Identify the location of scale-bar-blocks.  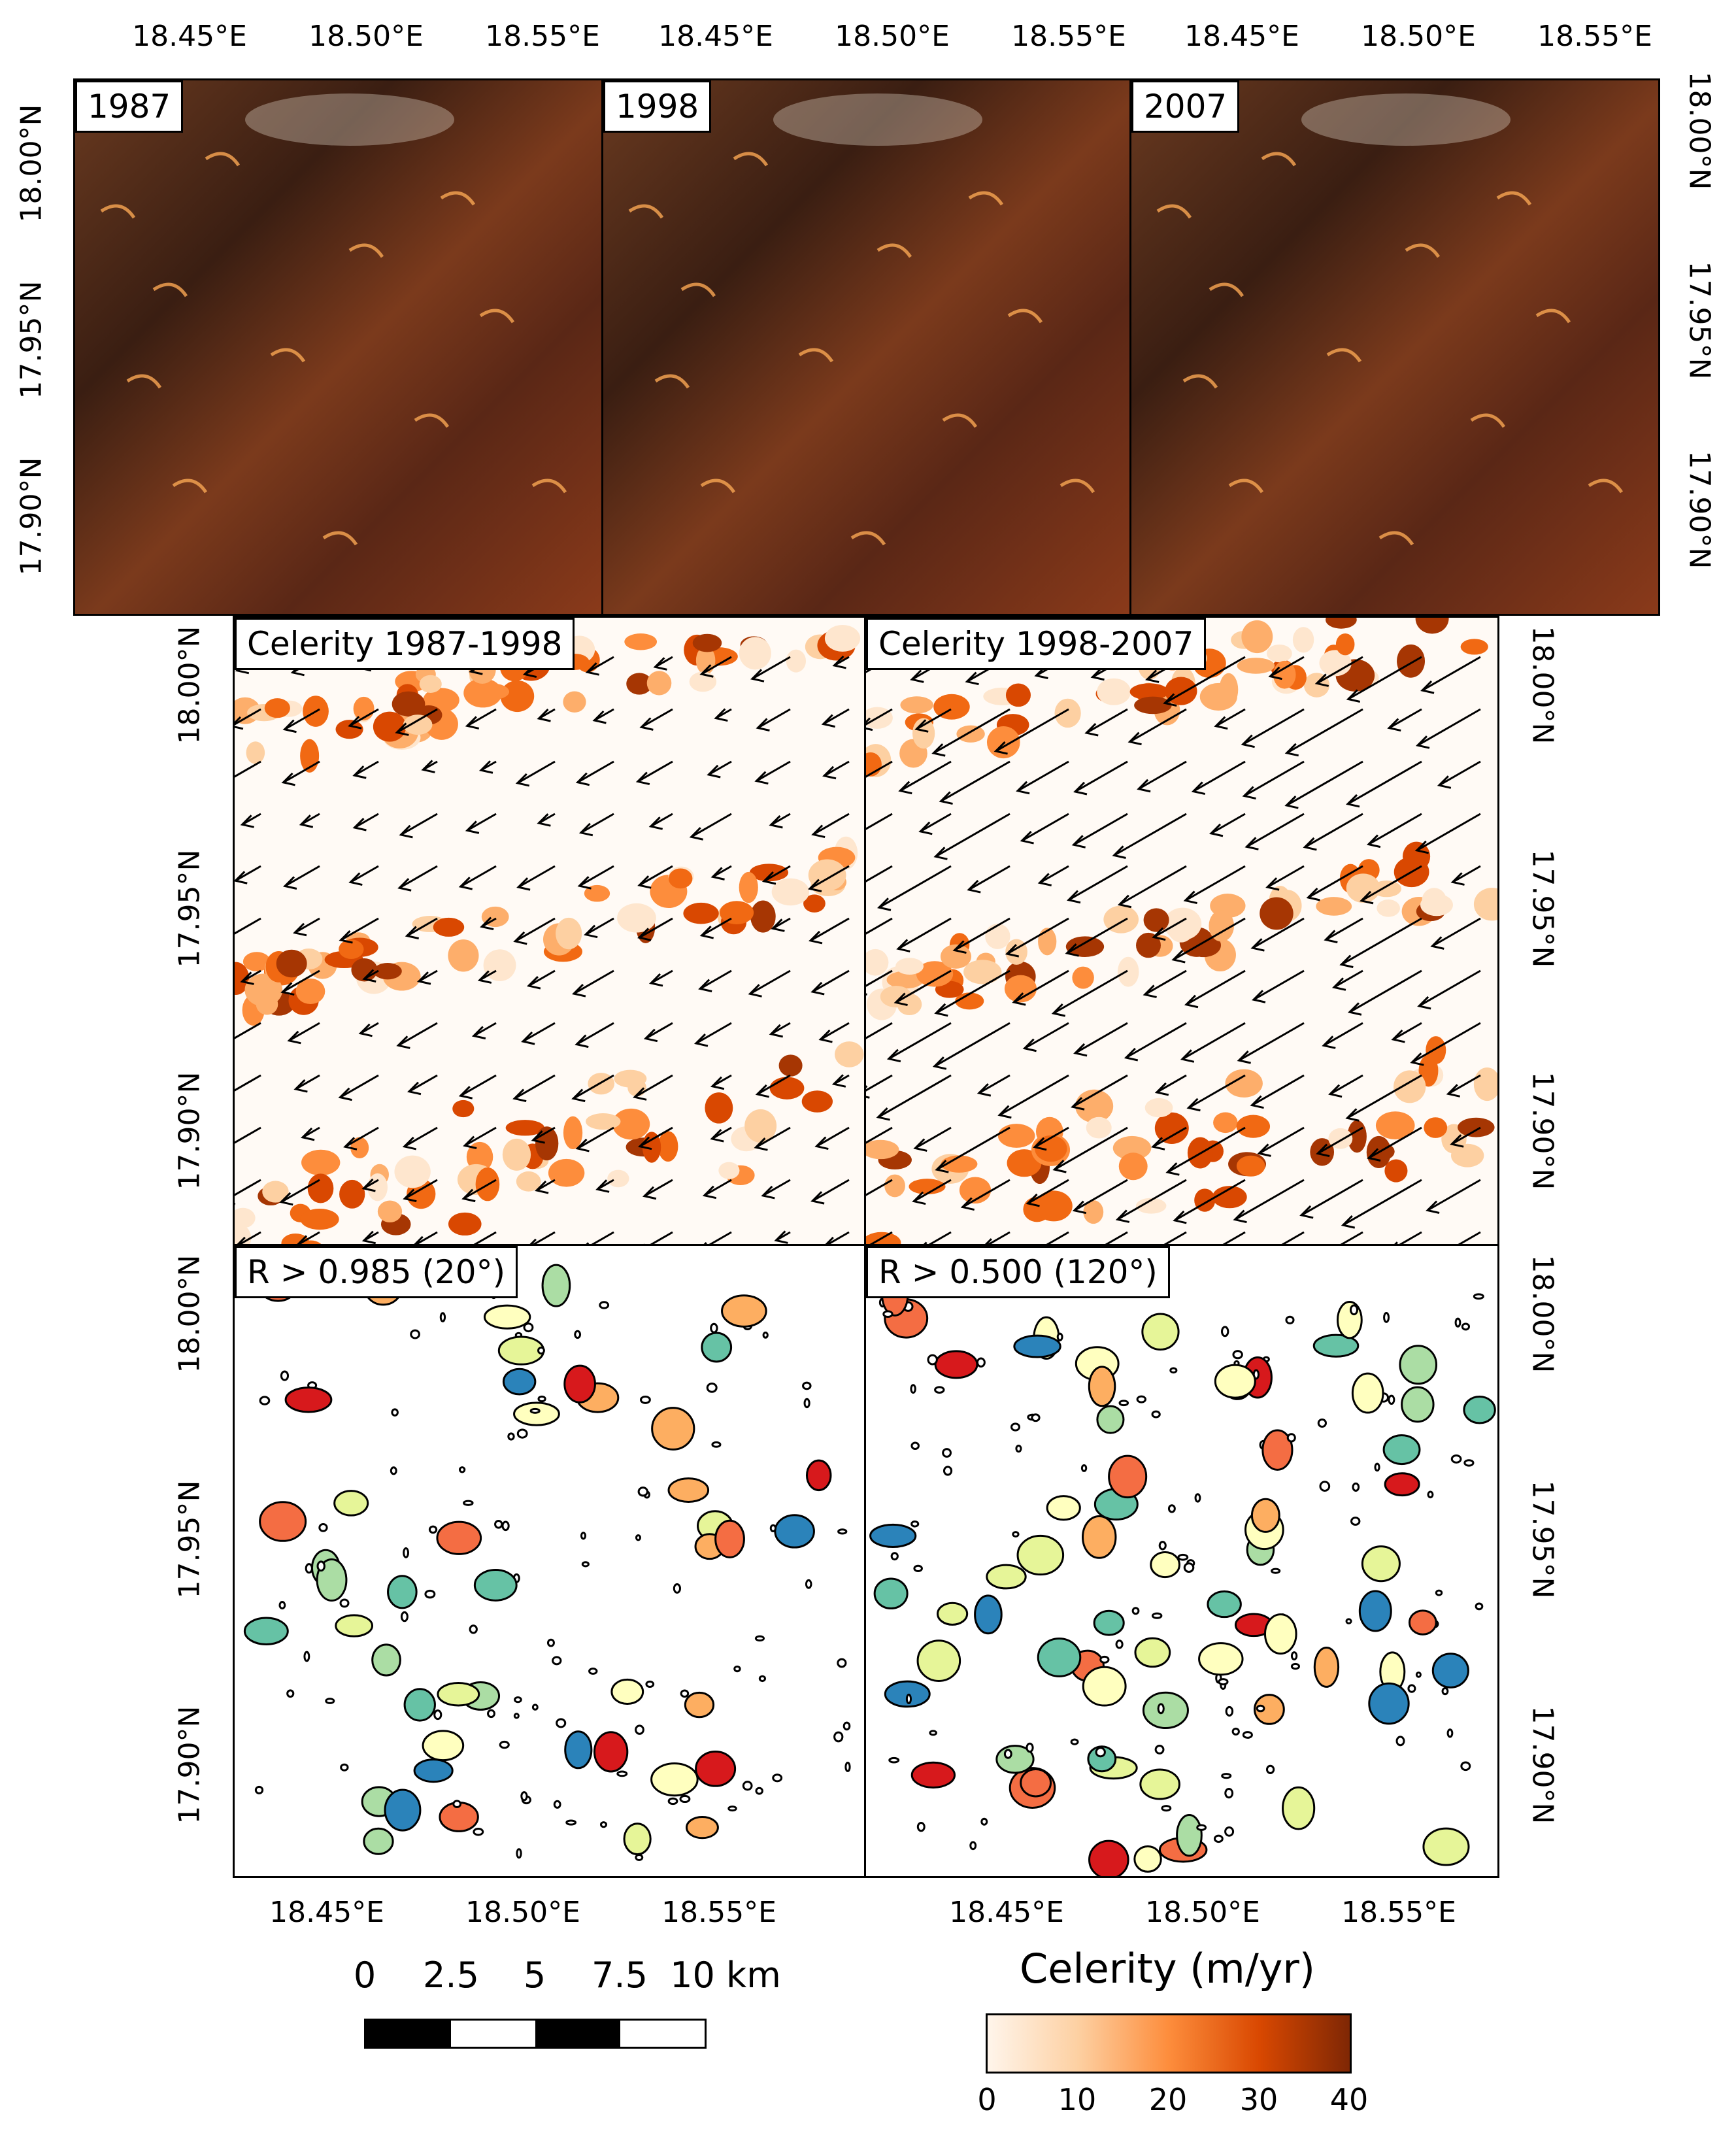
(535, 2034).